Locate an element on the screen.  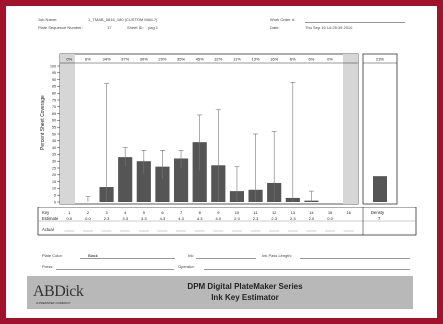
key-number: 2 is located at coordinates (88, 212).